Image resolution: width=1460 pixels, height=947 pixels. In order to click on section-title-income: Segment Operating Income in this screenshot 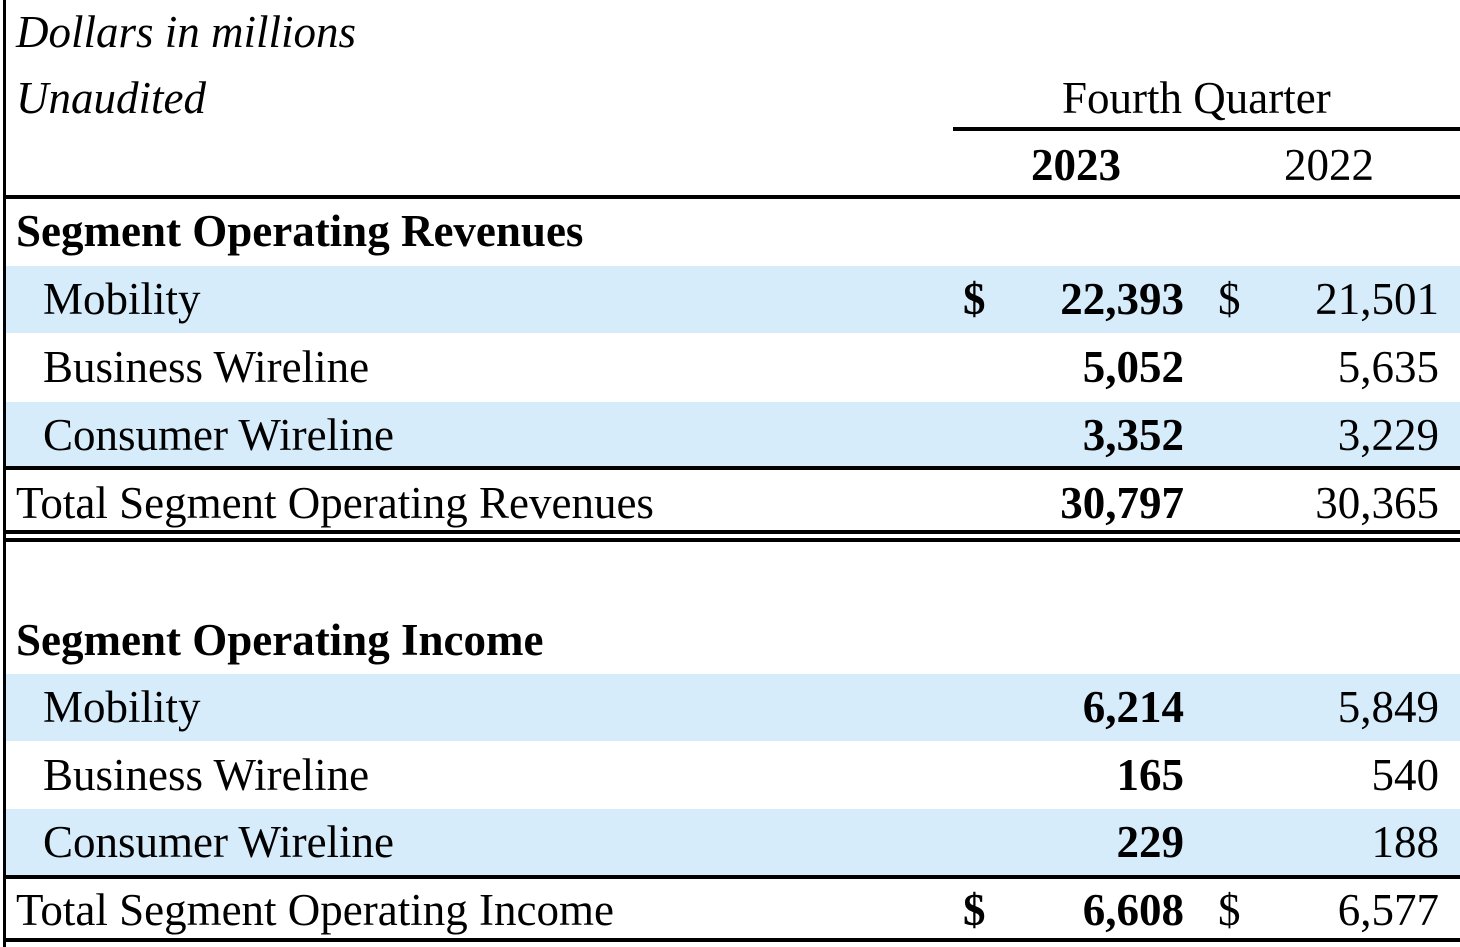, I will do `click(280, 640)`.